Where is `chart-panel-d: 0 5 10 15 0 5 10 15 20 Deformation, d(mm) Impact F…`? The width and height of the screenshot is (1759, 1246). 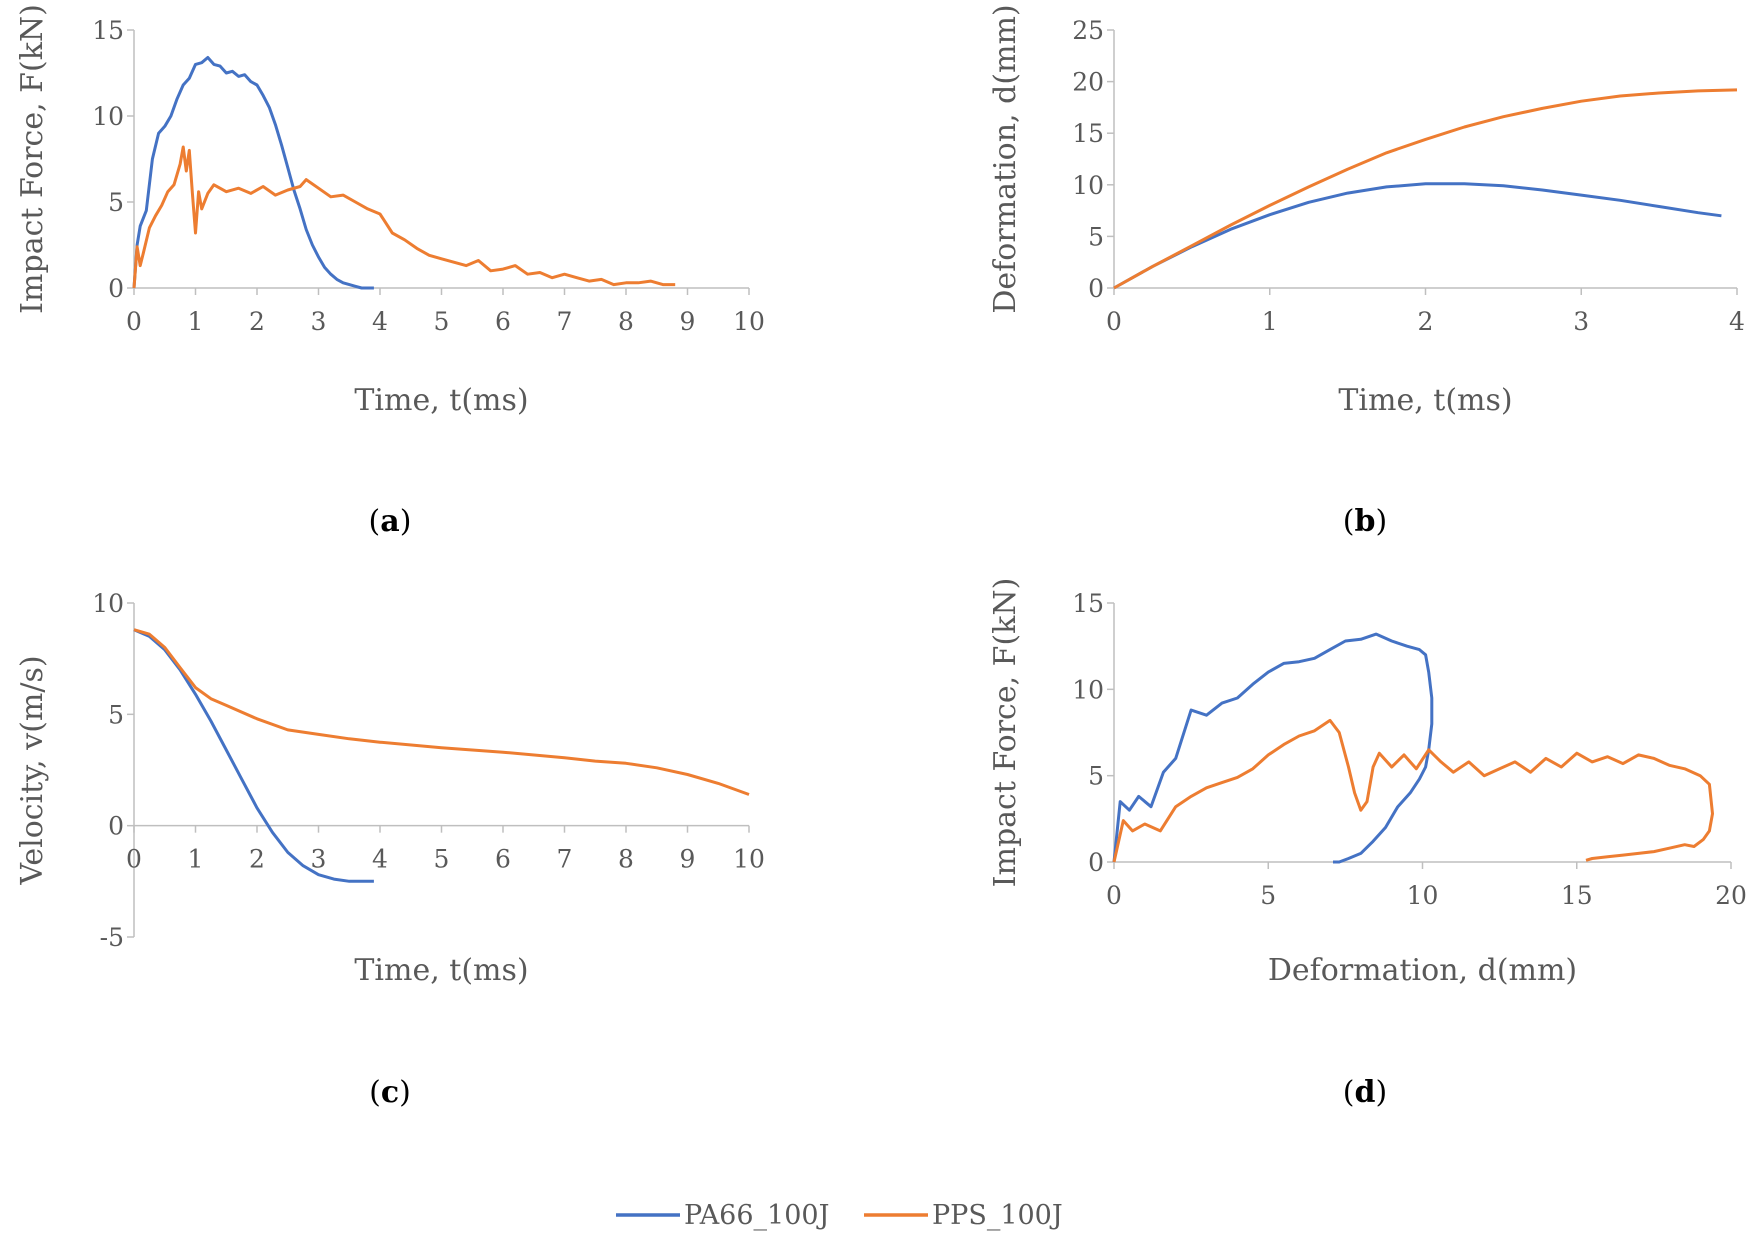
chart-panel-d: 0 5 10 15 0 5 10 15 20 Deformation, d(mm) Impact F… is located at coordinates (1367, 783).